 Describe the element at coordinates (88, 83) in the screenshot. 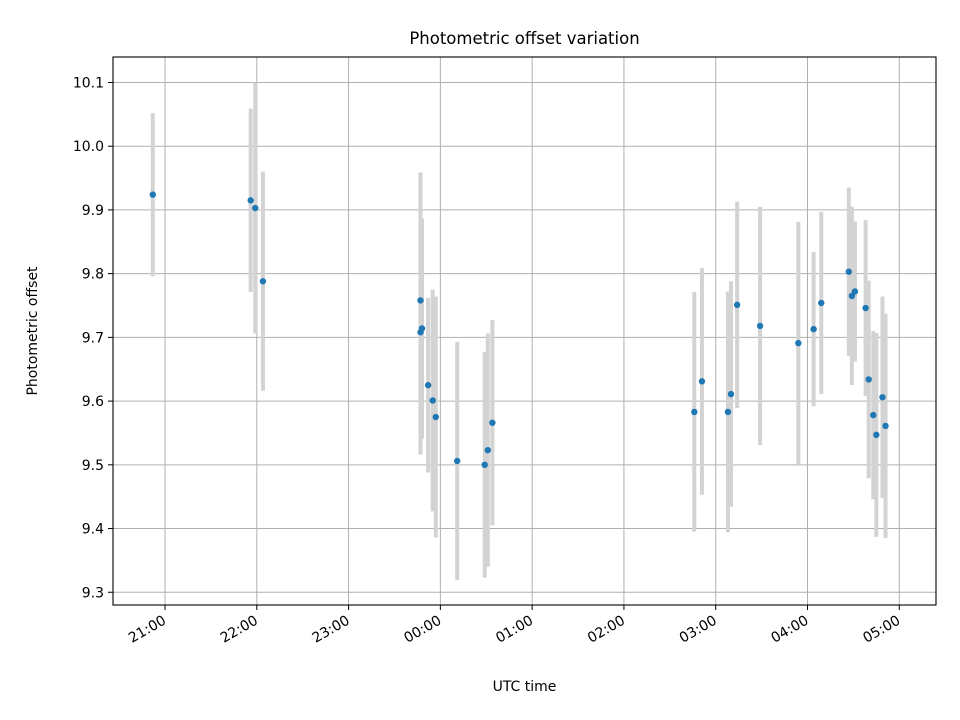

I see `y-tick-label: 10.1` at that location.